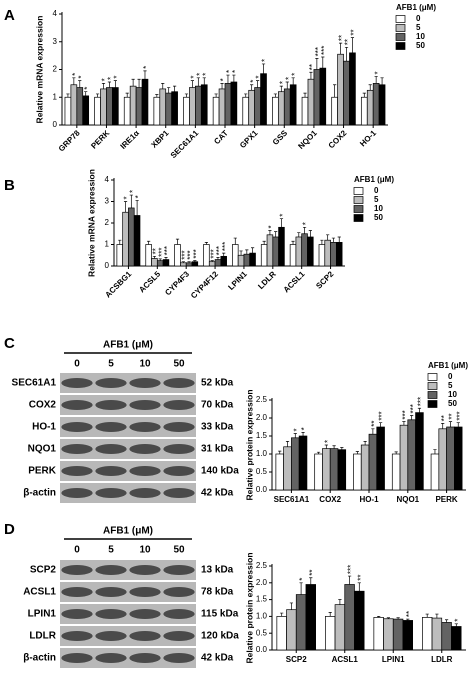 This screenshot has width=474, height=681. Describe the element at coordinates (128, 493) in the screenshot. I see `blot-strip` at that location.